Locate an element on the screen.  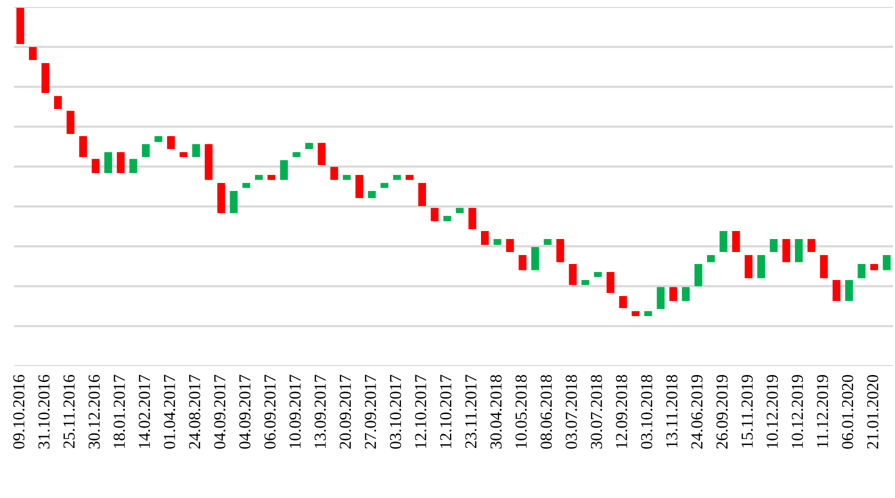
x-tick-label: 06.09.2017 is located at coordinates (270, 411).